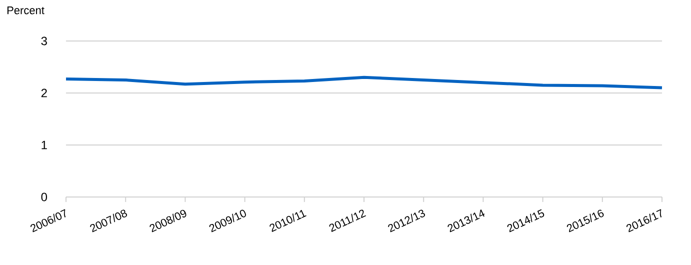 The width and height of the screenshot is (691, 265). I want to click on y-axis-title: Percent, so click(25, 10).